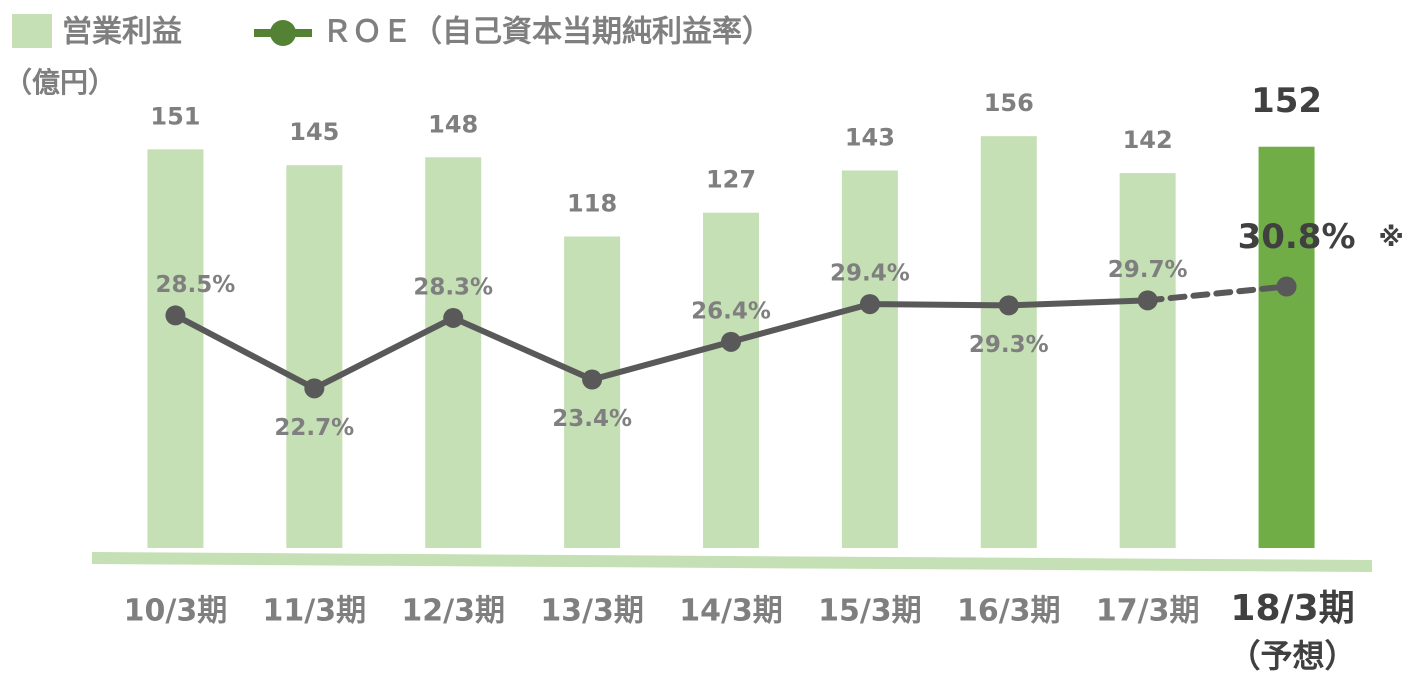 This screenshot has height=678, width=1408. I want to click on roe-value-label: 28.5%, so click(196, 285).